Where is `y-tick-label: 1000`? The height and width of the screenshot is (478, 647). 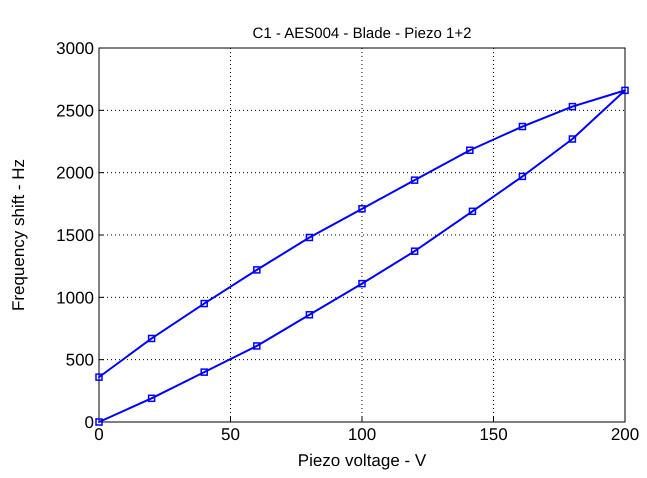
y-tick-label: 1000 is located at coordinates (75, 298).